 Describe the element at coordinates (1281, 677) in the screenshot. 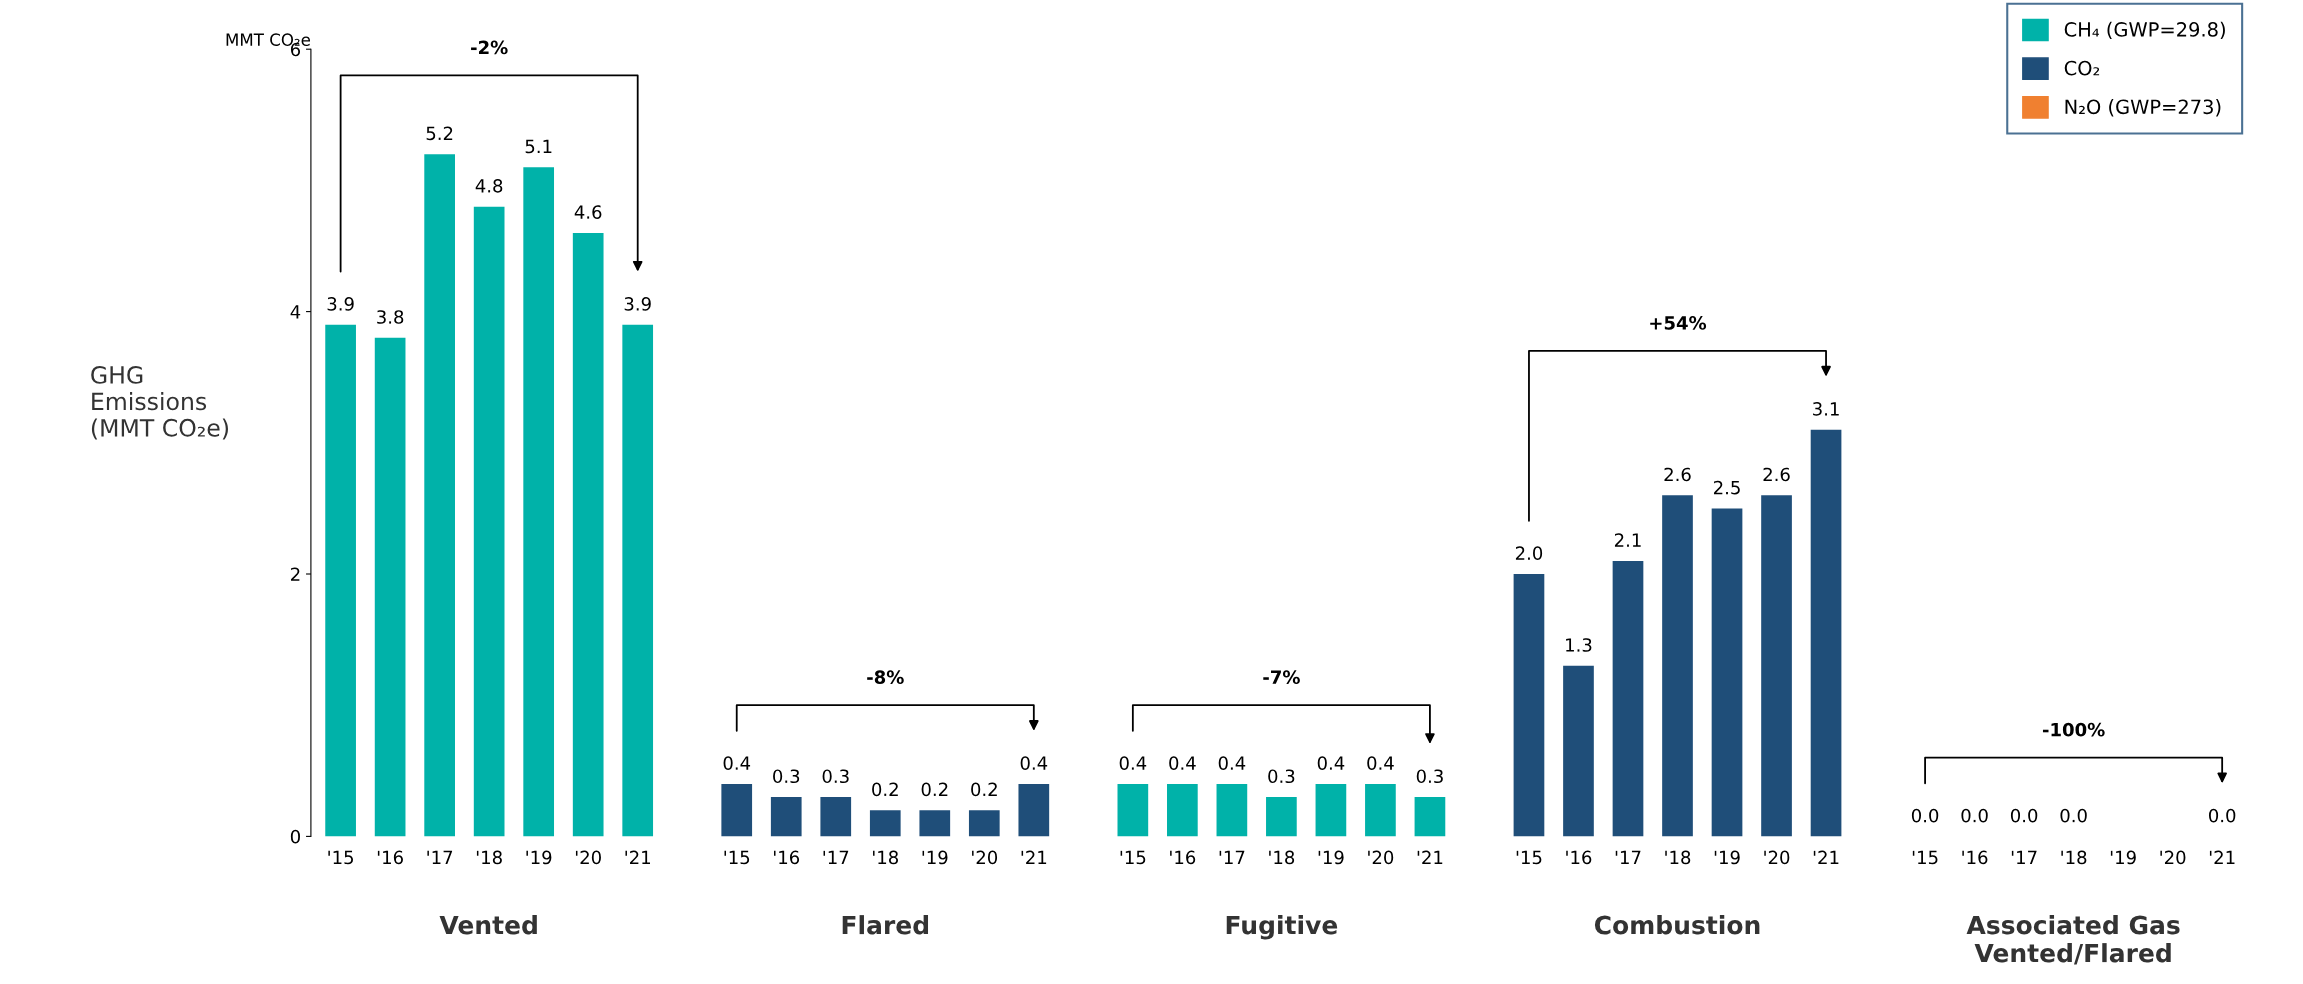

I see `annotation: -7%` at that location.